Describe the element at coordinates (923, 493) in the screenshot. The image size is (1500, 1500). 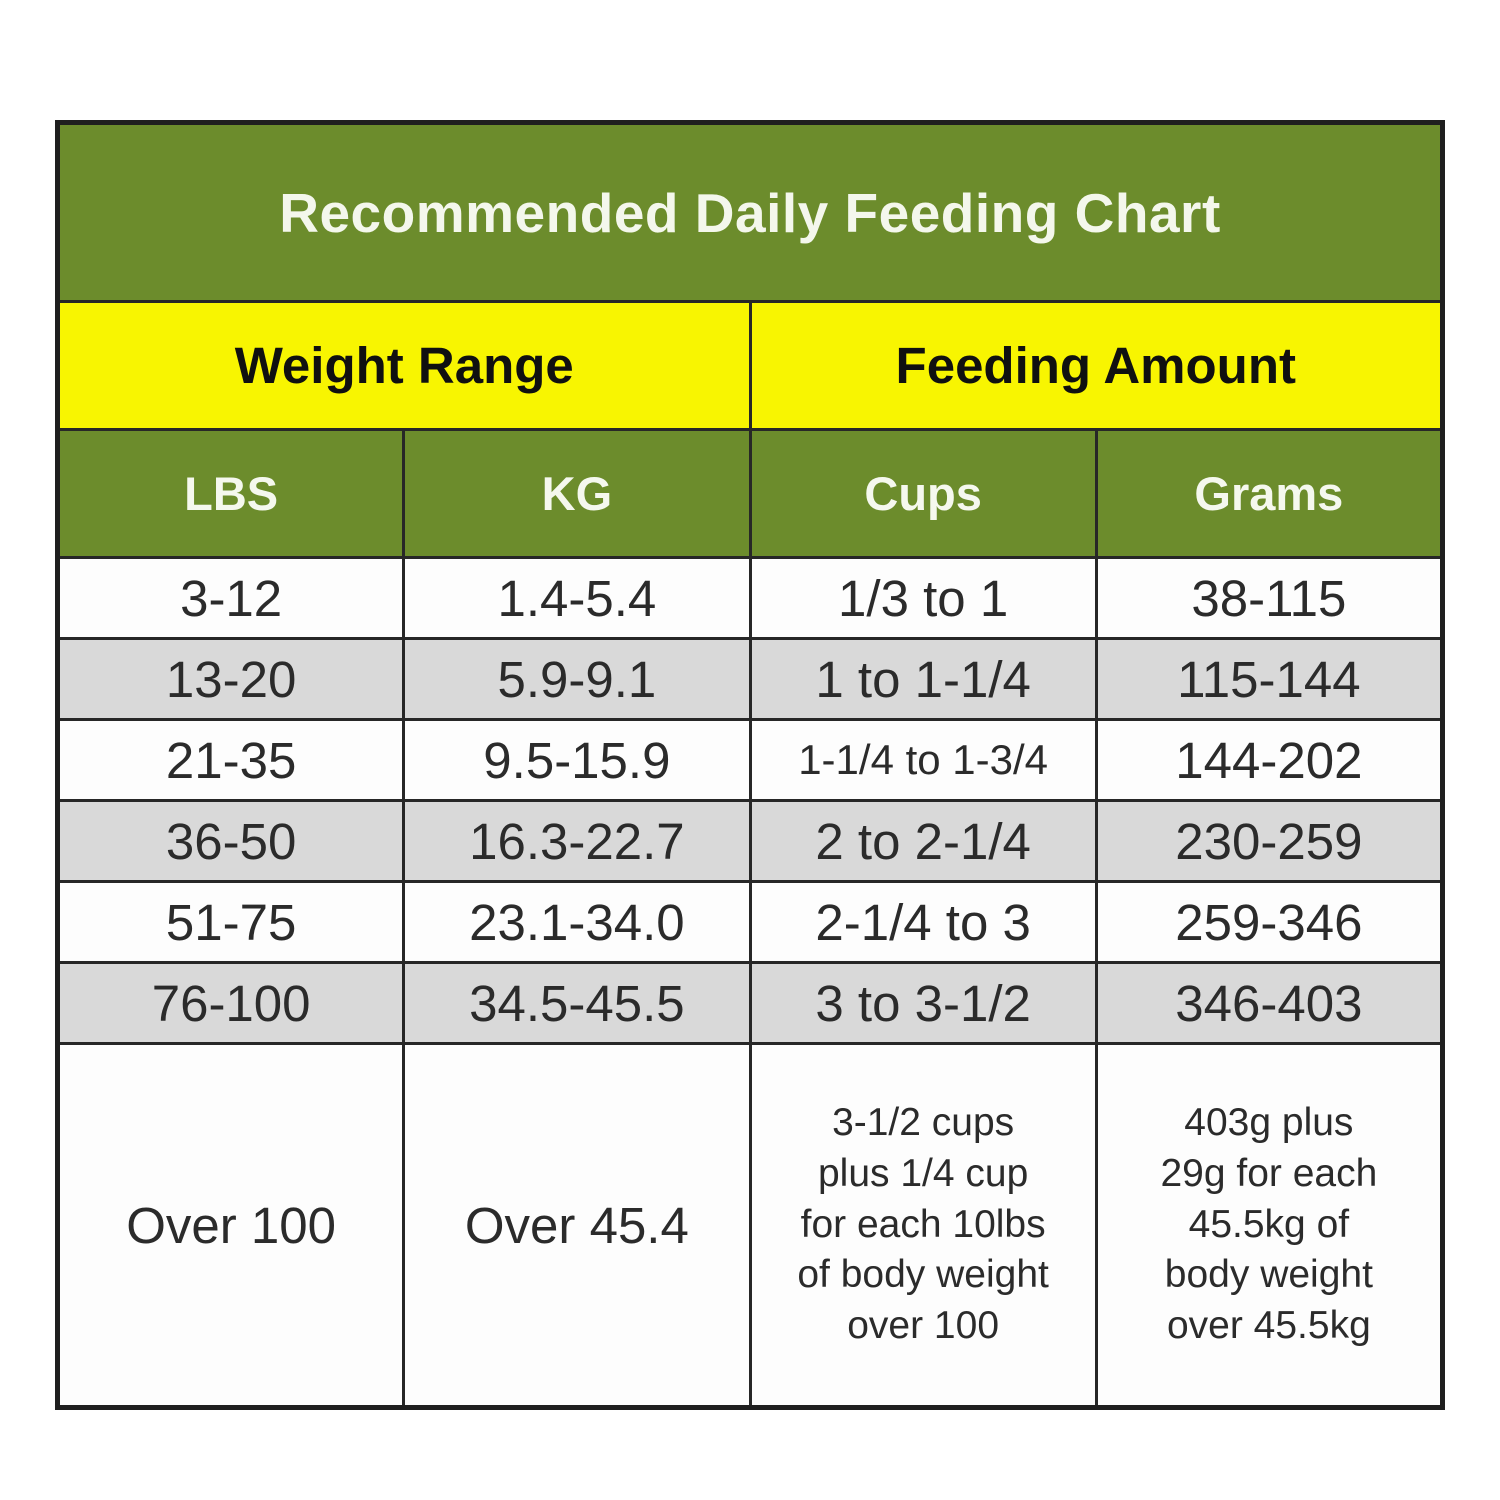
I see `column-header-cups: Cups` at that location.